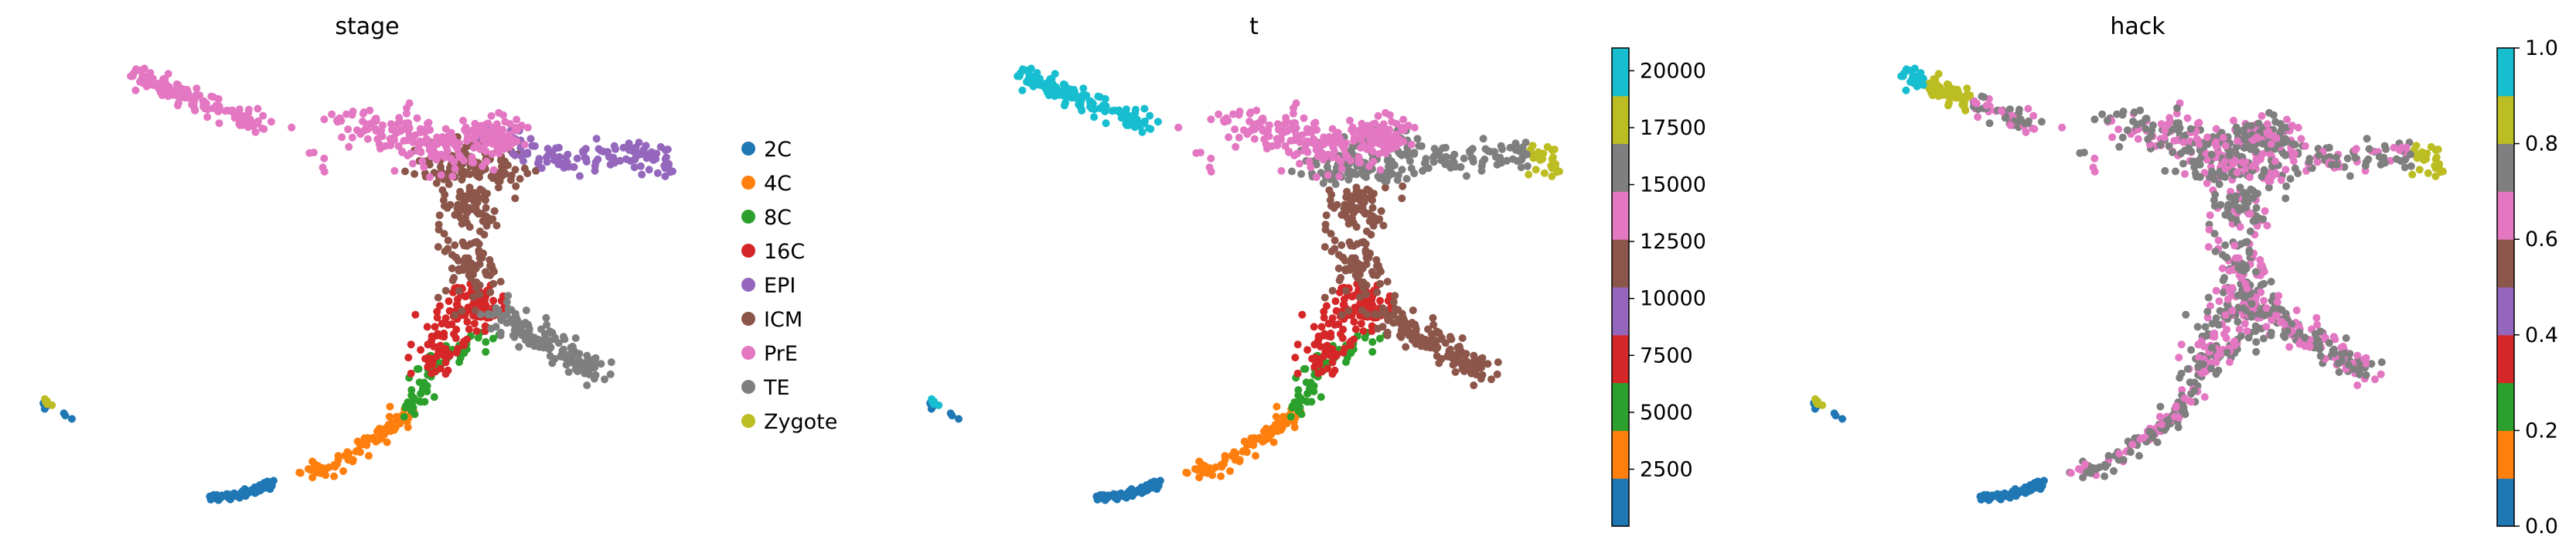 This screenshot has height=554, width=2576. I want to click on colorbar-segment, so click(2505, 406).